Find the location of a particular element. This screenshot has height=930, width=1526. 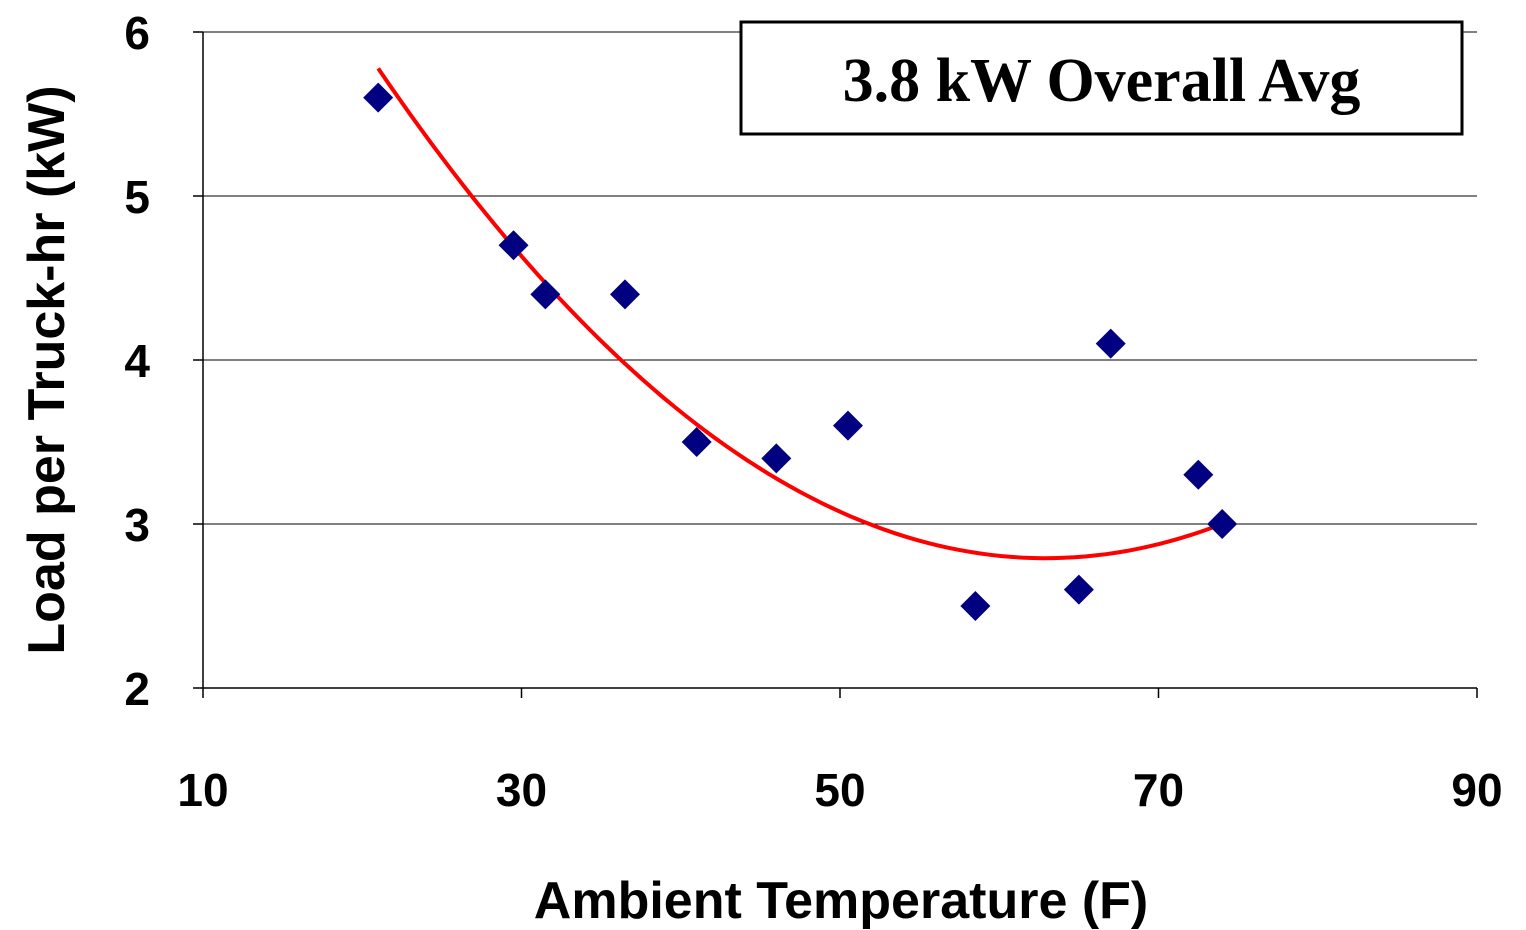

y-axis-title: Load per Truck-hr (kW) is located at coordinates (47, 369).